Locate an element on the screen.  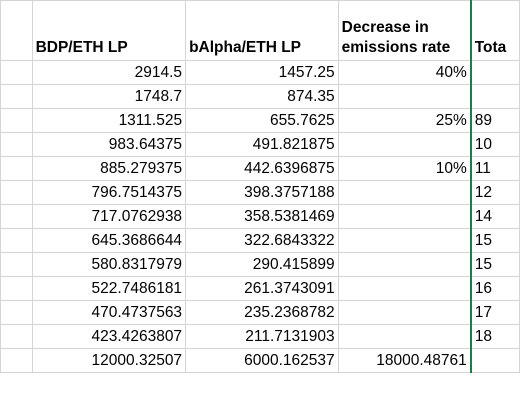
table-row: 580.8317979 290.415899 15 is located at coordinates (260, 264).